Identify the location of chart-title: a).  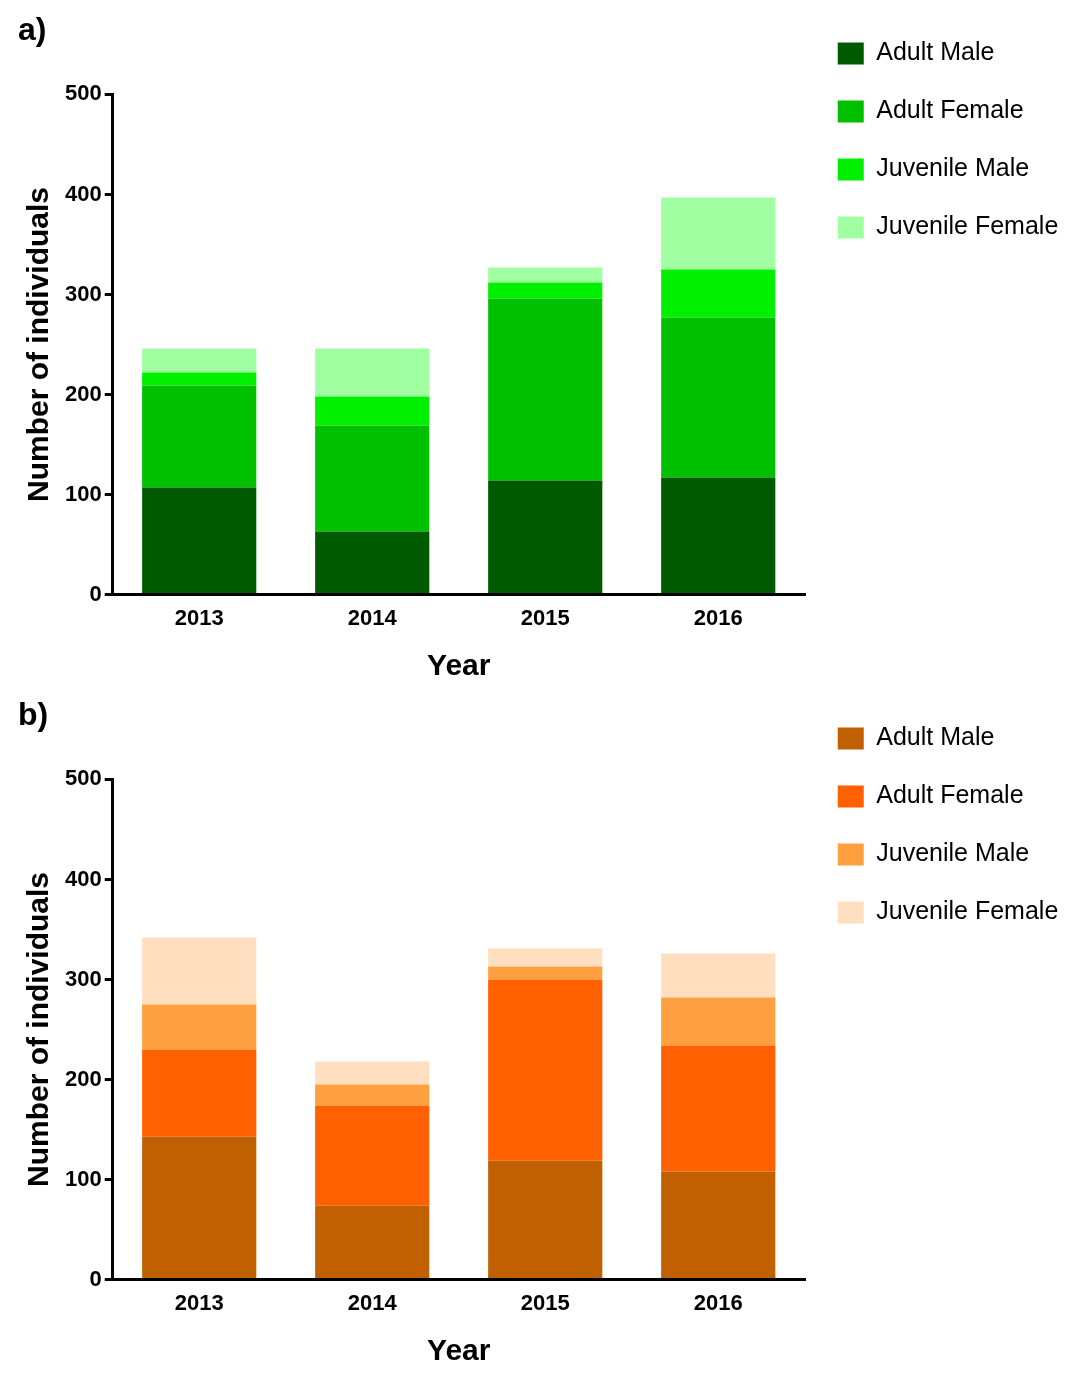
(32, 29).